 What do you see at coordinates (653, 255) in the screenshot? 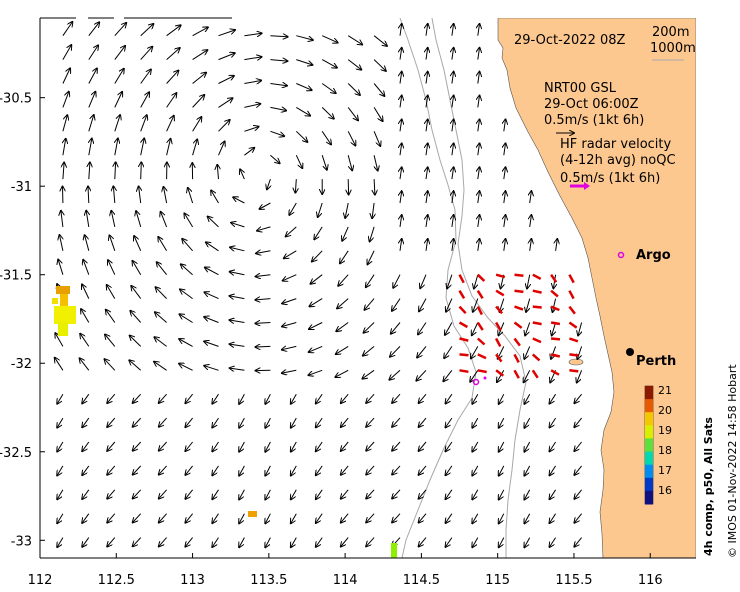
I see `argo-label: Argo` at bounding box center [653, 255].